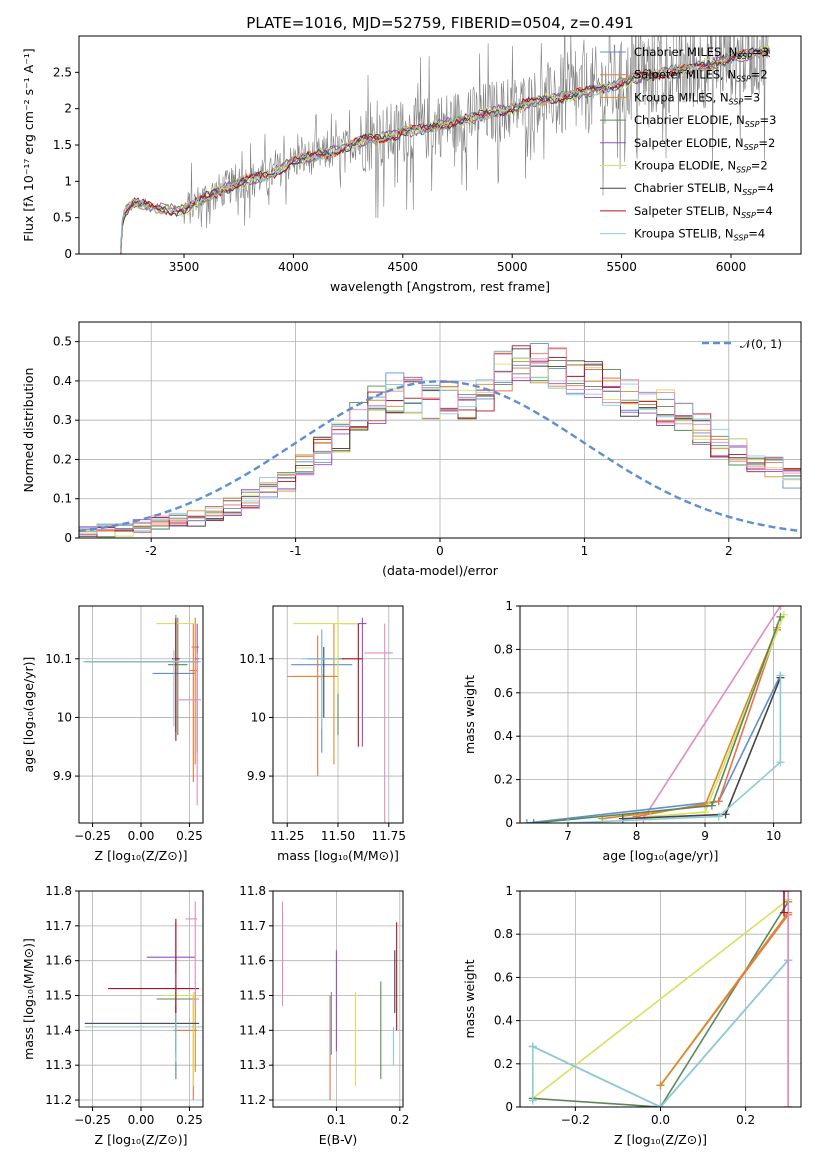  I want to click on x-tick-label: 11.75, so click(389, 836).